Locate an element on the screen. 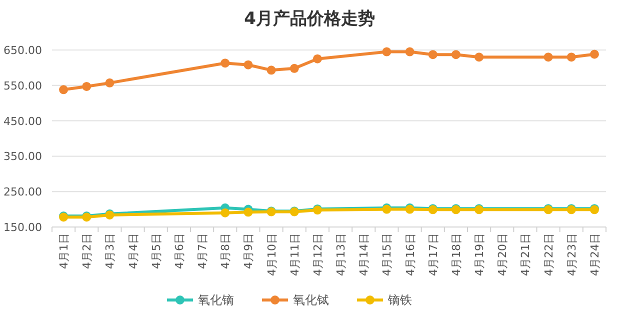  y-tick-label: 550.00 is located at coordinates (23, 85).